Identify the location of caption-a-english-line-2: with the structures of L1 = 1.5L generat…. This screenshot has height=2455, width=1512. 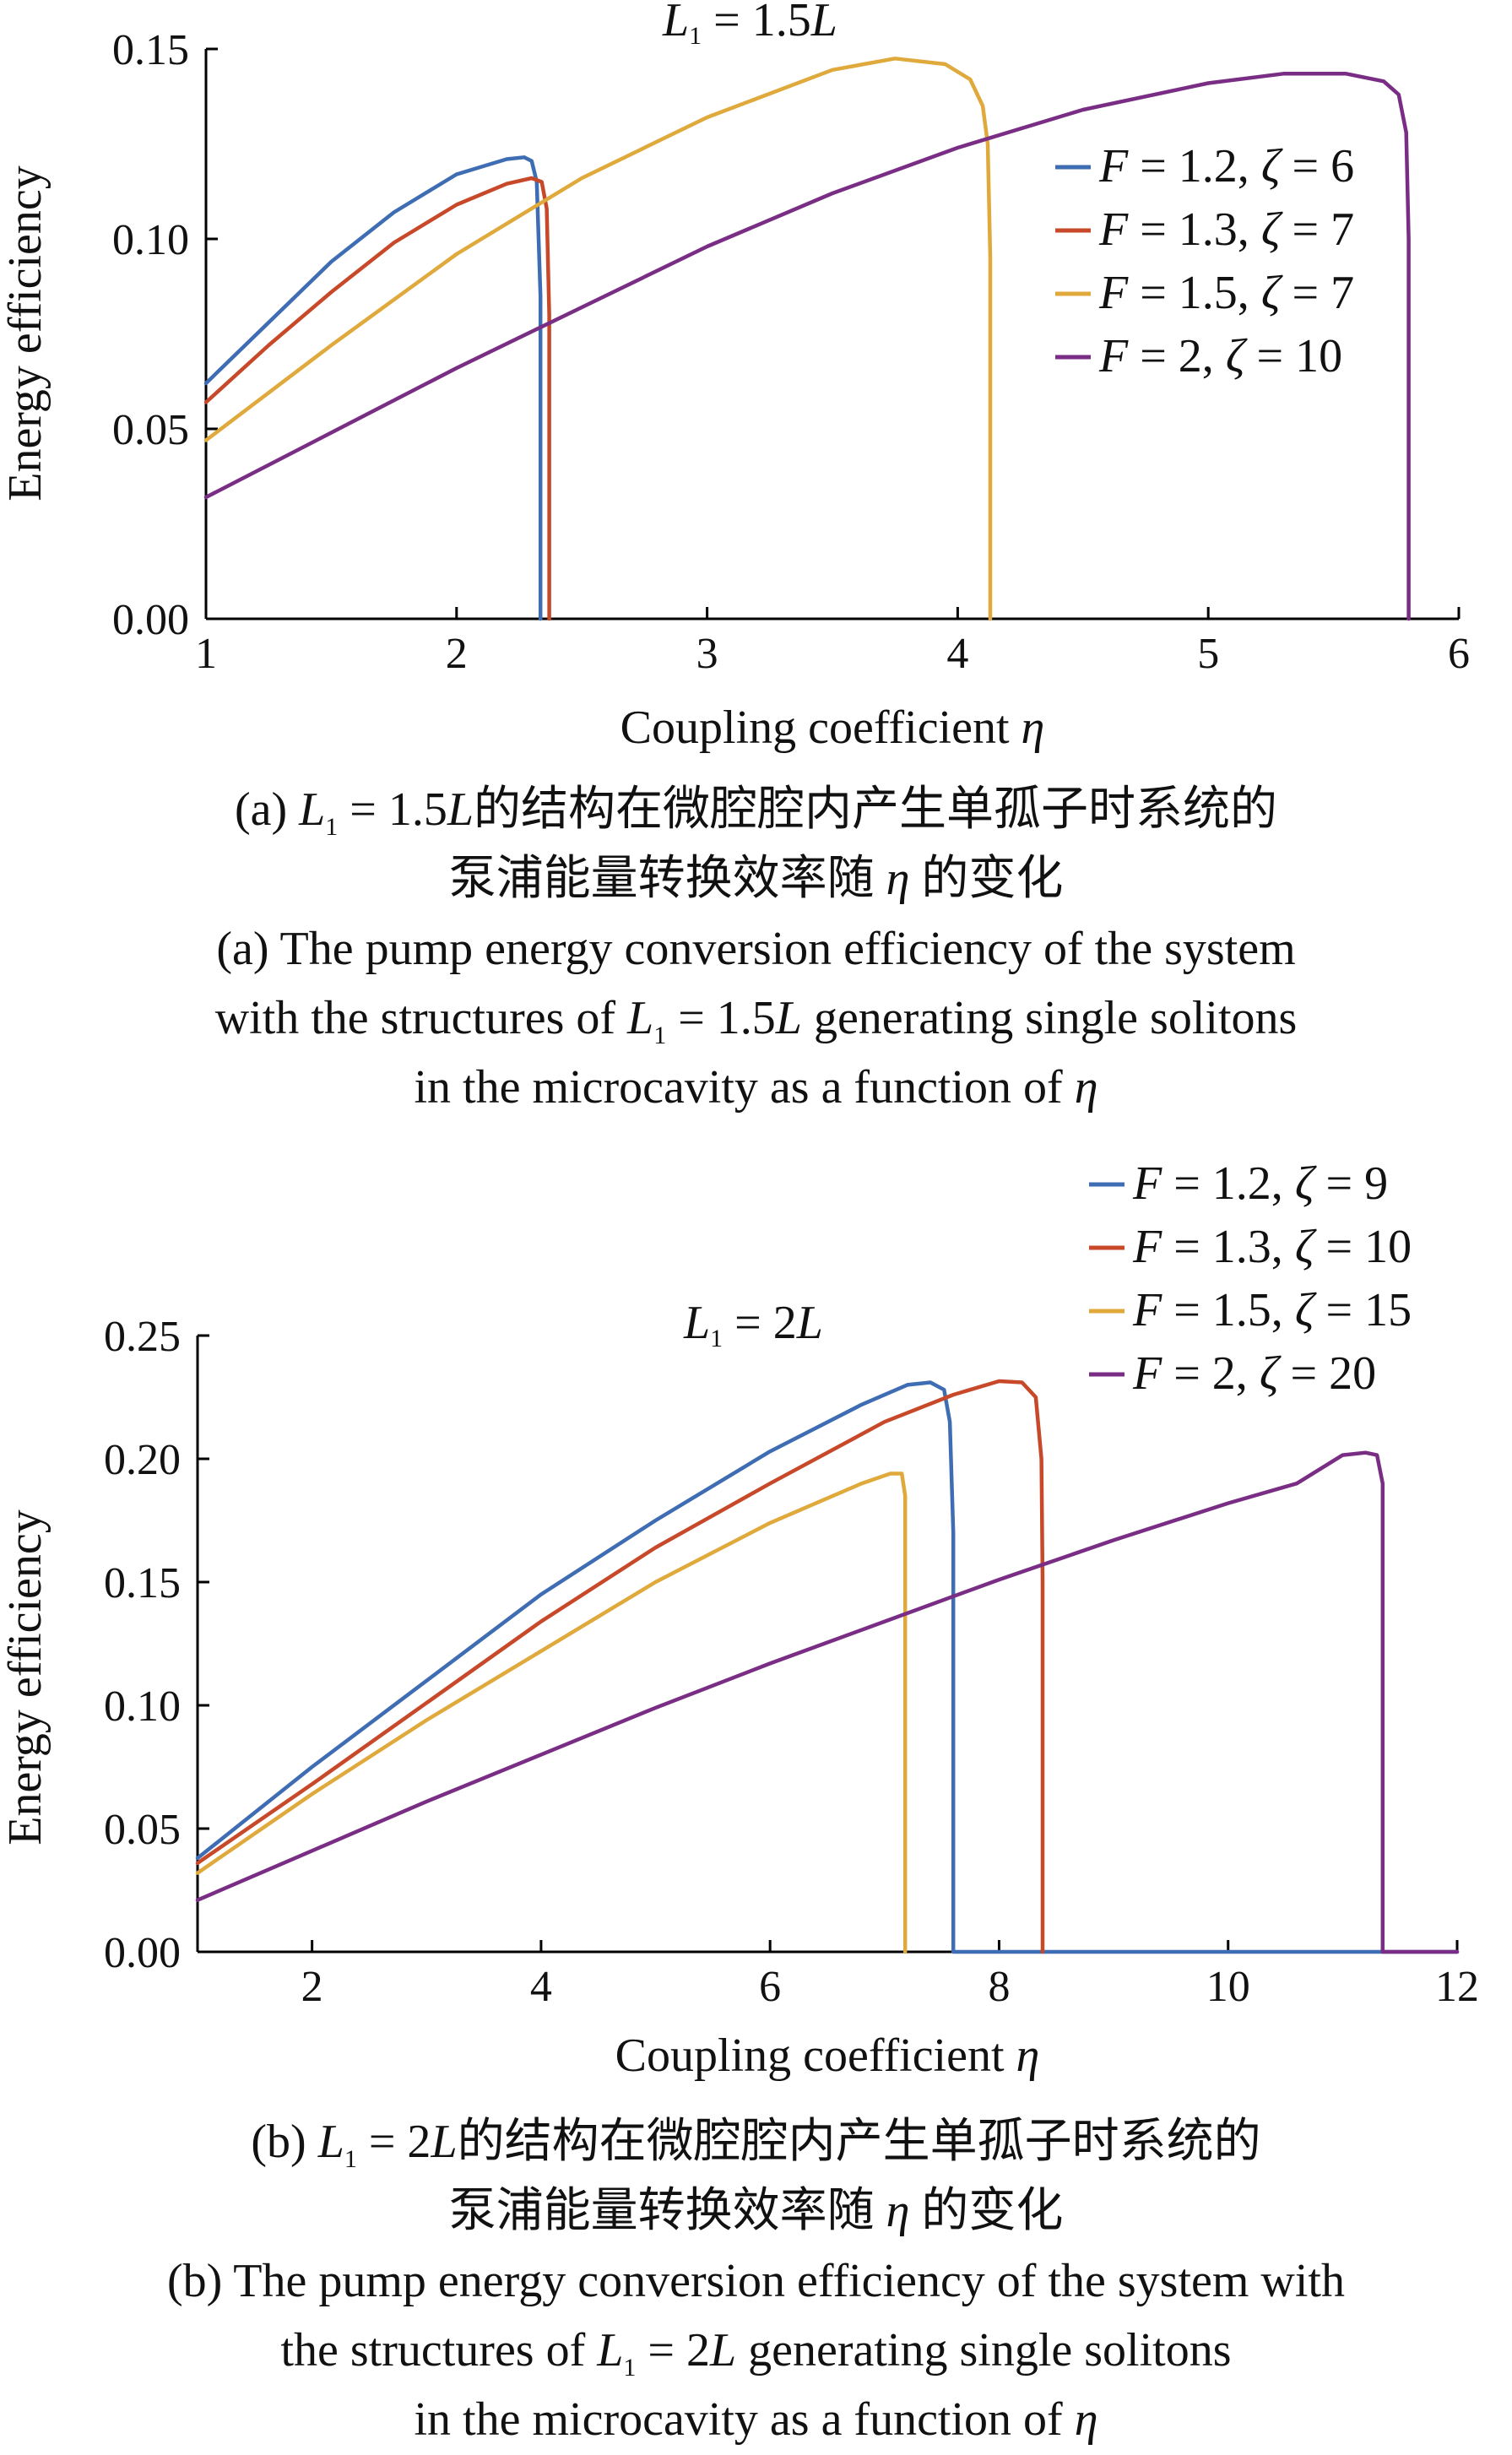
(756, 1021).